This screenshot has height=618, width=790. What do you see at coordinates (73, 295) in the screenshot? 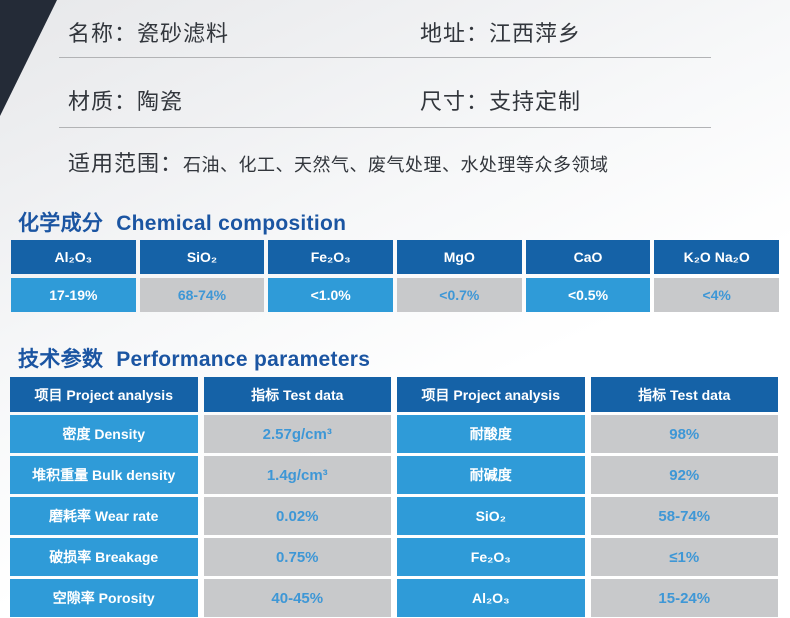
I see `chem-value-al2o3: 17-19%` at bounding box center [73, 295].